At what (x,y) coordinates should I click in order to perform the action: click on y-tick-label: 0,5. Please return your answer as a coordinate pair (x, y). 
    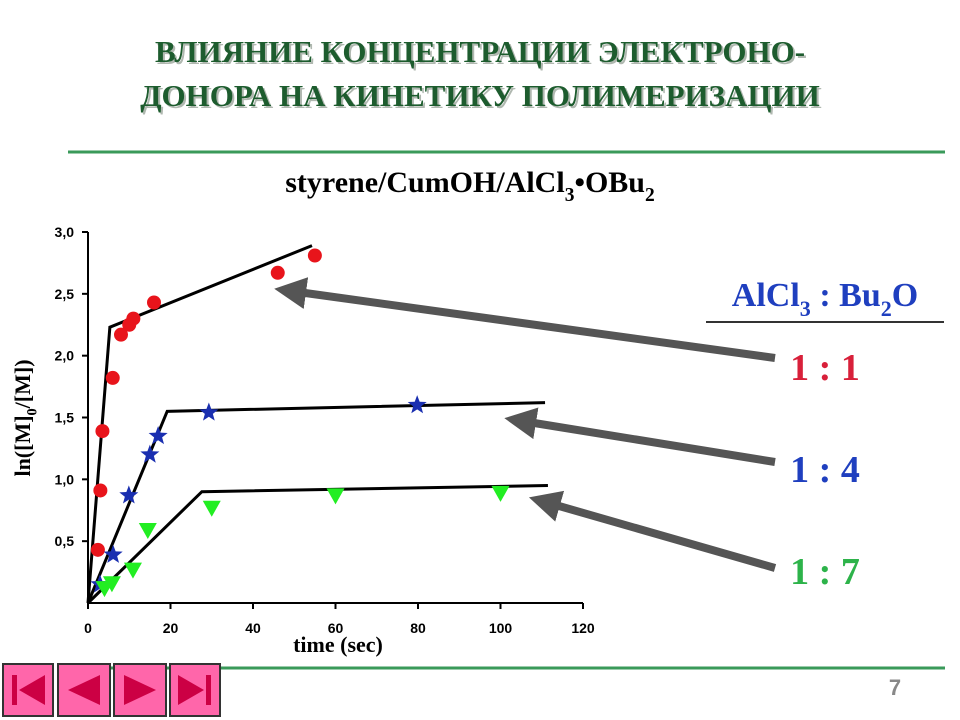
    Looking at the image, I should click on (65, 541).